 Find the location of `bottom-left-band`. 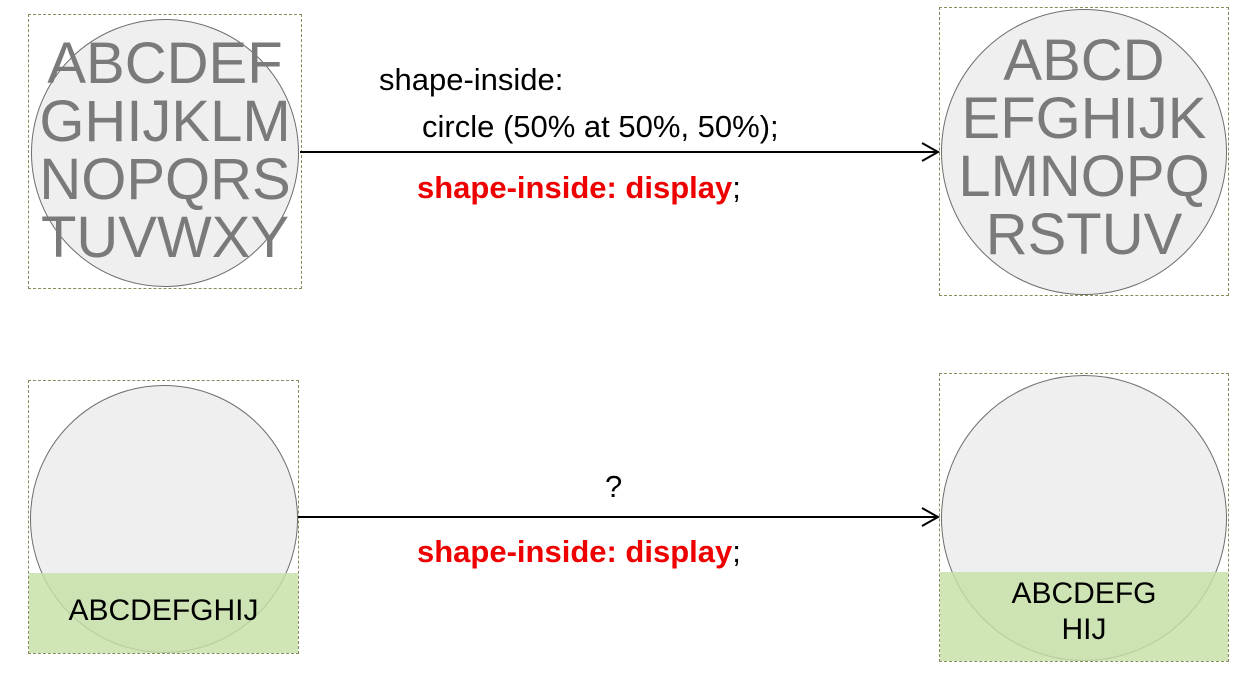

bottom-left-band is located at coordinates (163, 613).